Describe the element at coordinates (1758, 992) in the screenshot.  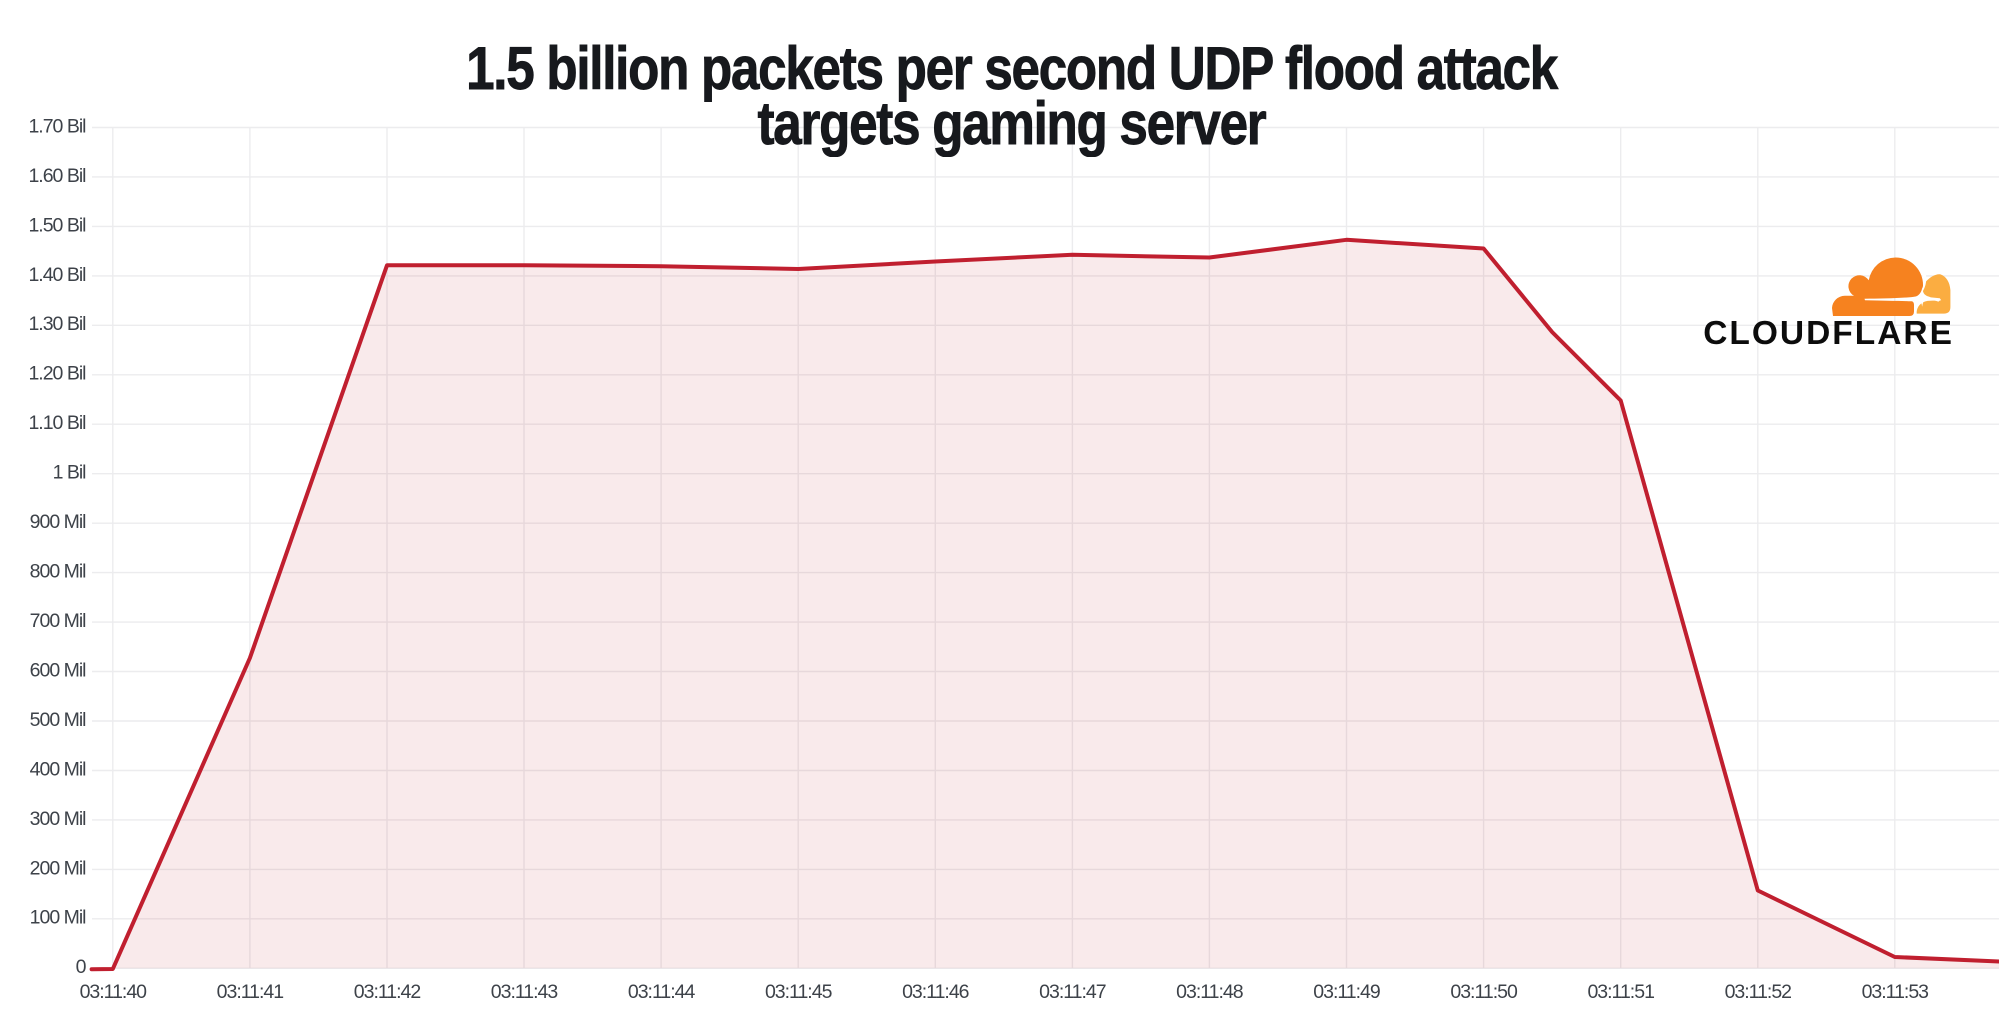
I see `svg-text: 03:11:52` at that location.